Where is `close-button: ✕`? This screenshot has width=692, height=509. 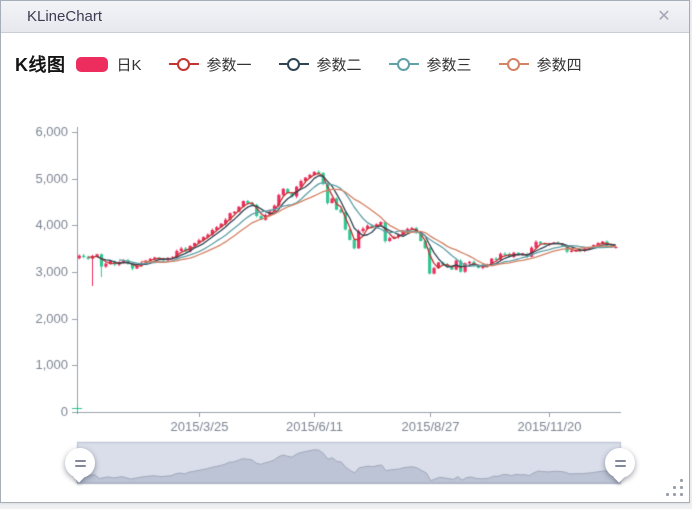 close-button: ✕ is located at coordinates (664, 17).